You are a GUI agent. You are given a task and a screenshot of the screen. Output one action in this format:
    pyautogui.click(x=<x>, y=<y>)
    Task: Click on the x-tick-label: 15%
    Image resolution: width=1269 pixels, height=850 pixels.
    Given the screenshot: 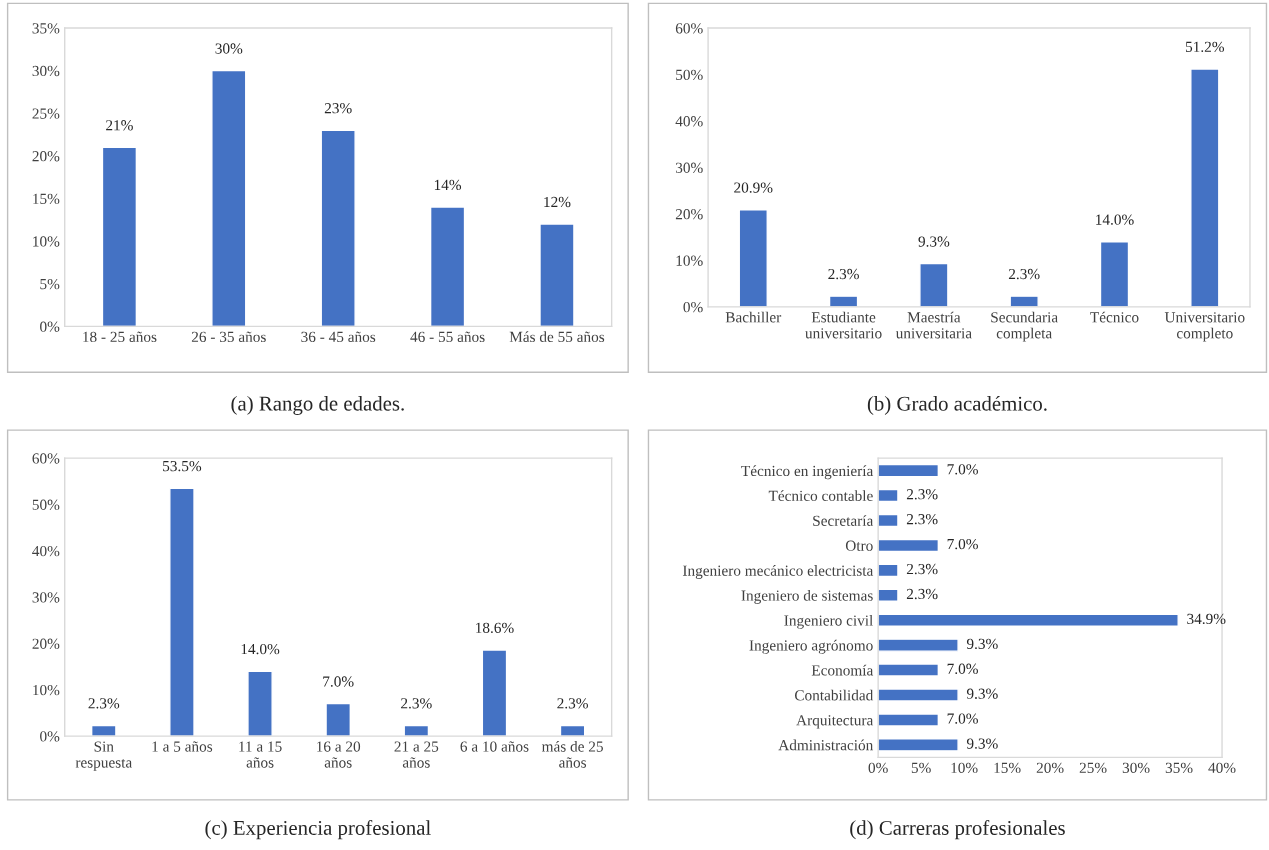 What is the action you would take?
    pyautogui.click(x=1007, y=768)
    